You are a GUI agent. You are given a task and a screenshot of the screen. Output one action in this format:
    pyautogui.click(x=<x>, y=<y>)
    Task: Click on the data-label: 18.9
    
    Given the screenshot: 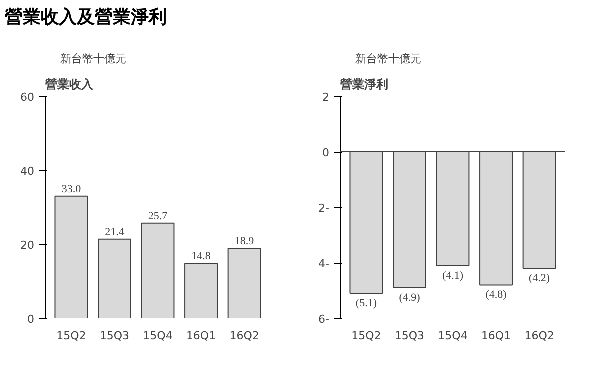 What is the action you would take?
    pyautogui.click(x=244, y=242)
    